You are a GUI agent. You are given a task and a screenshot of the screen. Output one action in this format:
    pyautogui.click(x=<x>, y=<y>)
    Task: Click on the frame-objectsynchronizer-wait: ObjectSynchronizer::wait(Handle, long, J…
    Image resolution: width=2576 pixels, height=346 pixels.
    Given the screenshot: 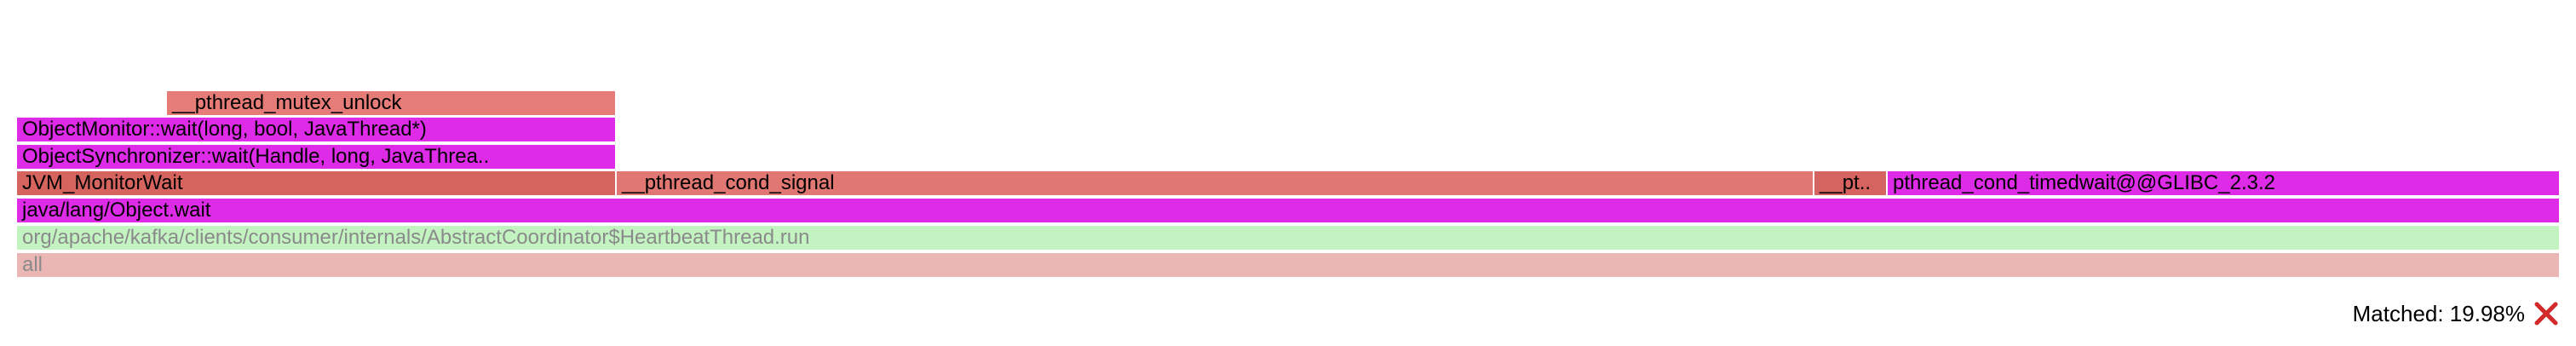 What is the action you would take?
    pyautogui.click(x=316, y=157)
    